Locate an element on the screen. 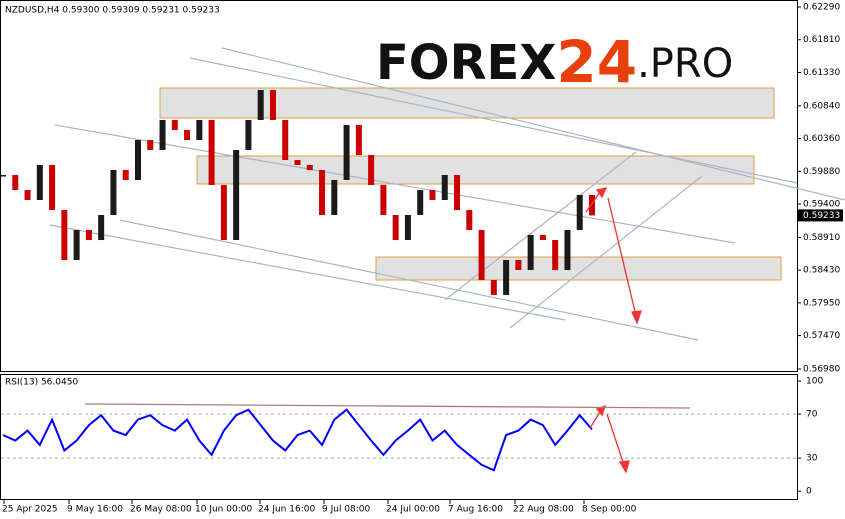 This screenshot has width=845, height=519. y-tick-label: 0.61330 is located at coordinates (821, 73).